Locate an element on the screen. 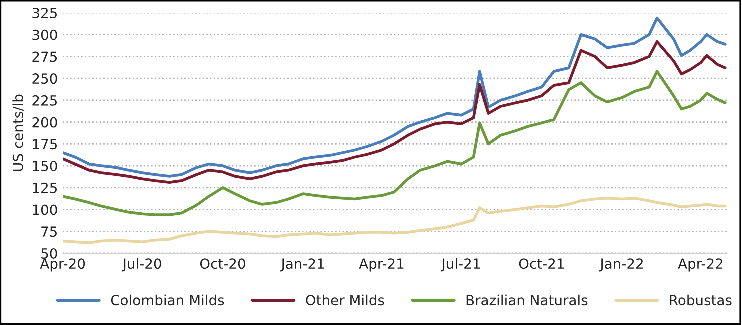 This screenshot has width=742, height=325. y-tick-label: 300 is located at coordinates (45, 35).